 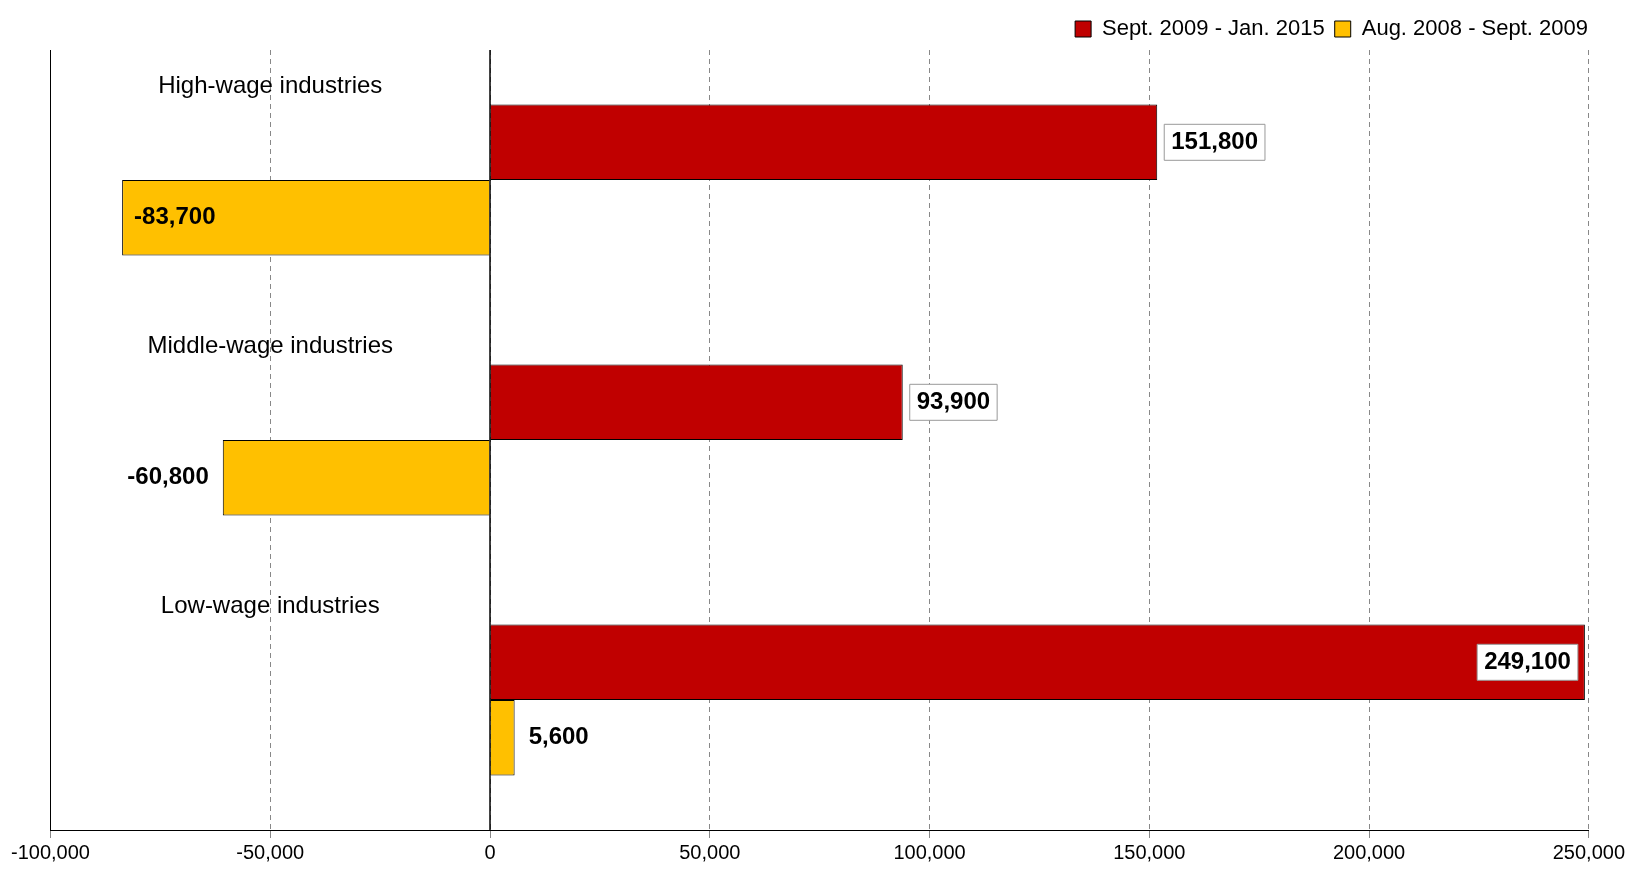 What do you see at coordinates (490, 851) in the screenshot?
I see `x-tick-label: 0` at bounding box center [490, 851].